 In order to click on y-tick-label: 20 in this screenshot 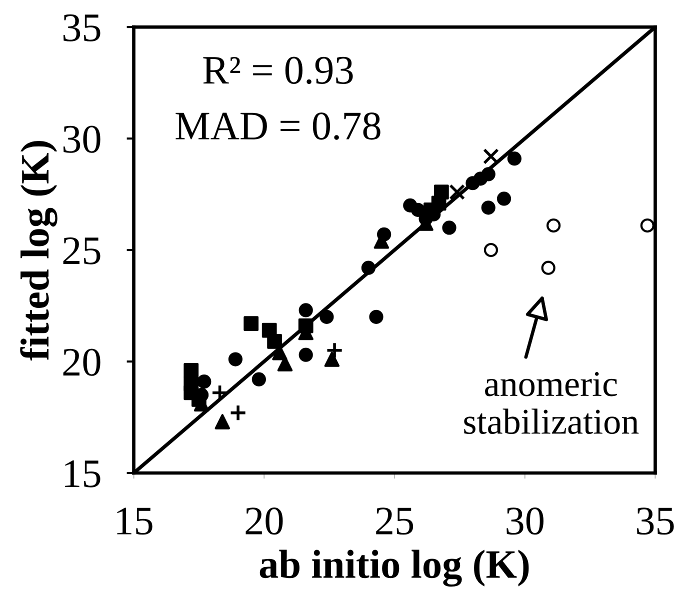, I will do `click(81, 362)`.